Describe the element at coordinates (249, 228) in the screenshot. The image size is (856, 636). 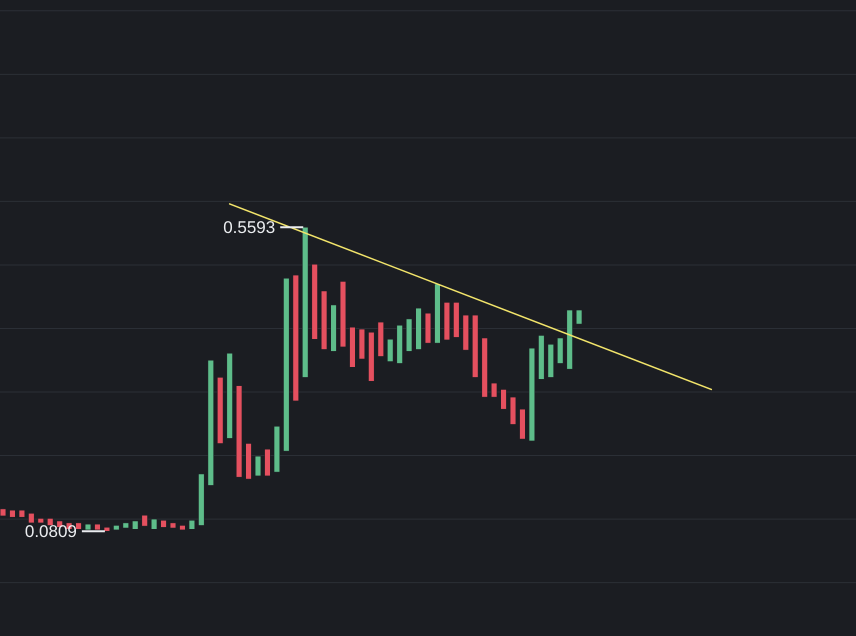
I see `annotation: 0.5593` at that location.